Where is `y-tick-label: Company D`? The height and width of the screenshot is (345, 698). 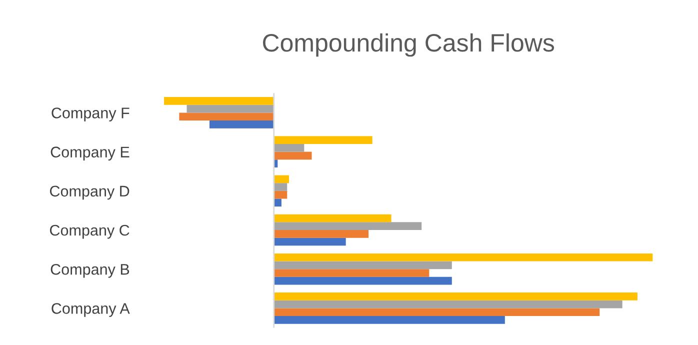
y-tick-label: Company D is located at coordinates (90, 193).